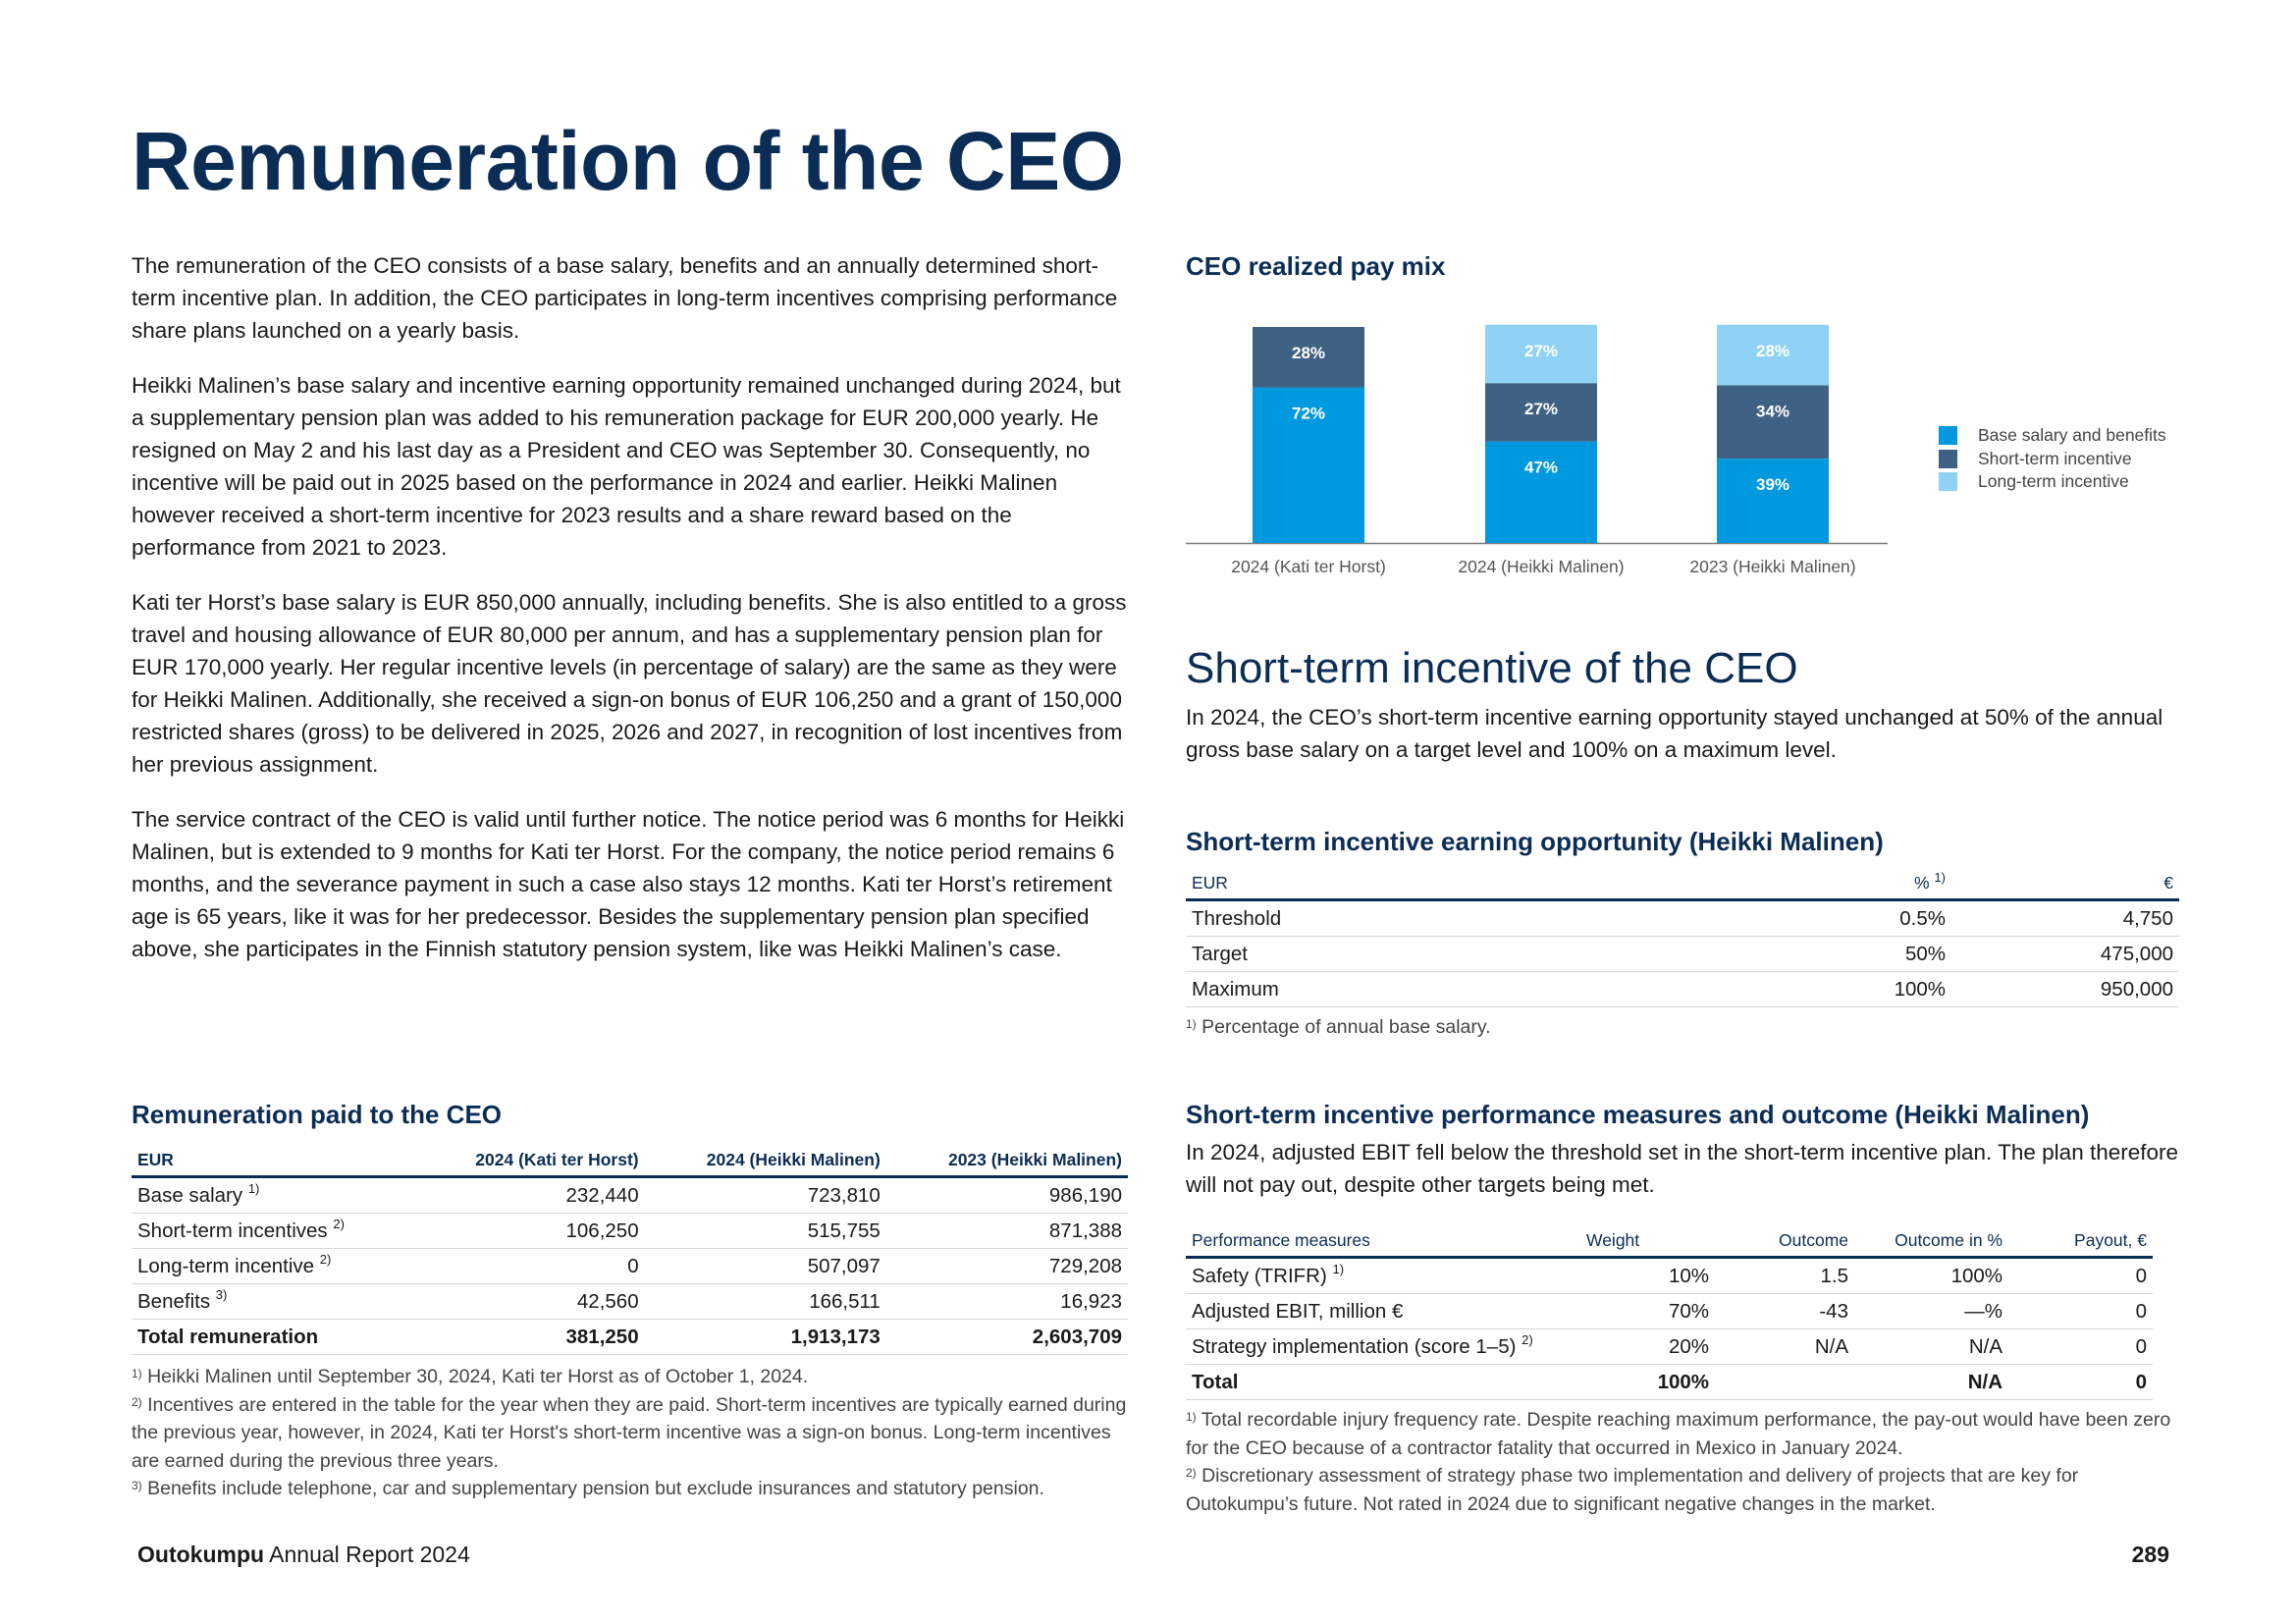  Describe the element at coordinates (1784, 1382) in the screenshot. I see `cell-value` at that location.